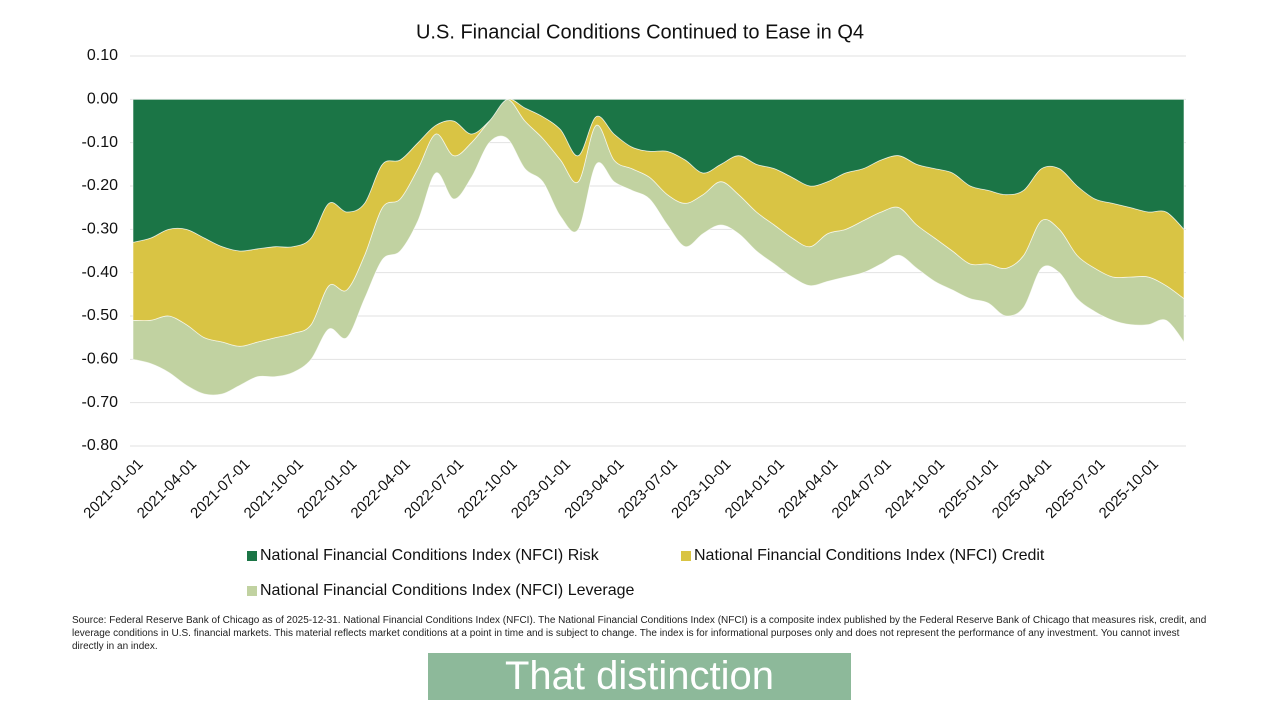 The image size is (1280, 720). I want to click on caption: That distinction matters., so click(639, 686).